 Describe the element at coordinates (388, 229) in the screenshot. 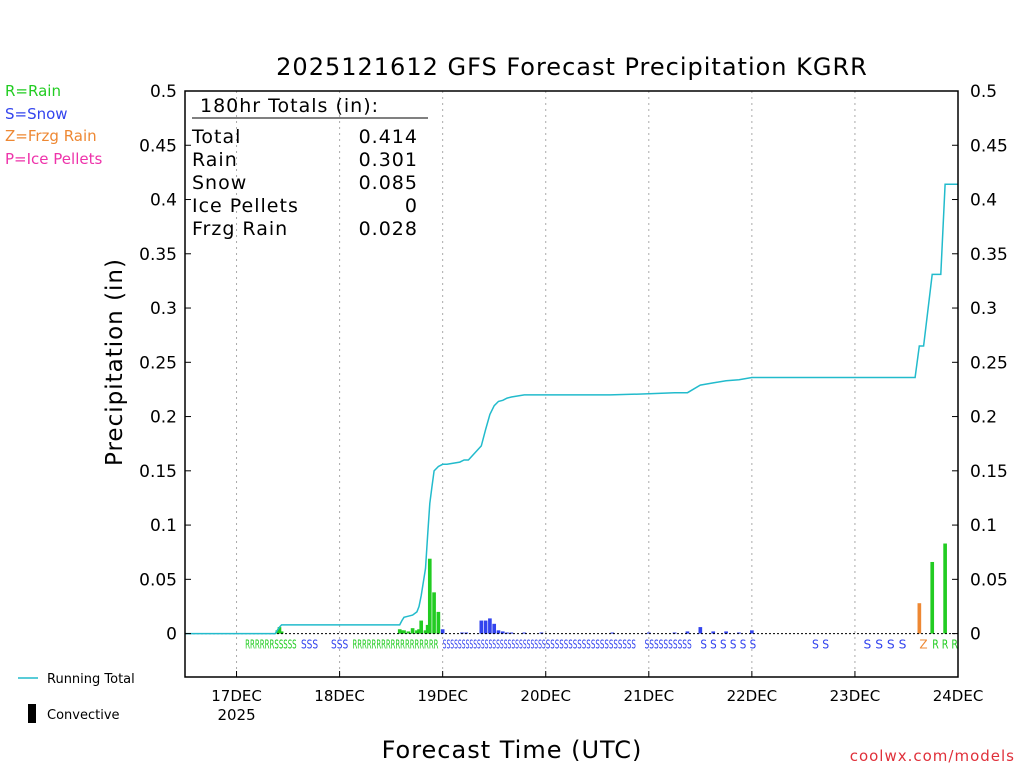

I see `totals-row-value: 0.028` at that location.